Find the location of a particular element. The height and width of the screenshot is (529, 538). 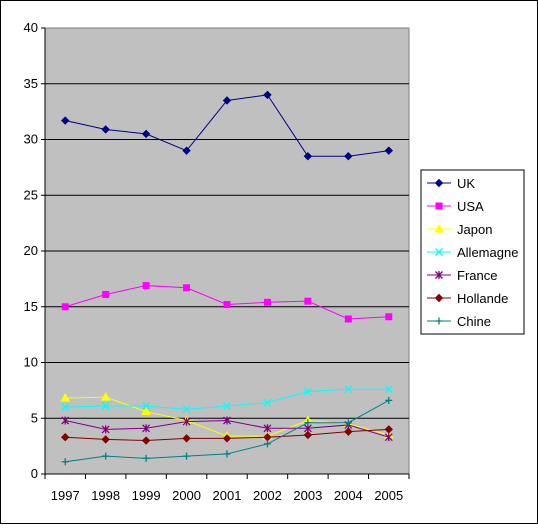

x-tick-label: 2002 is located at coordinates (267, 495).